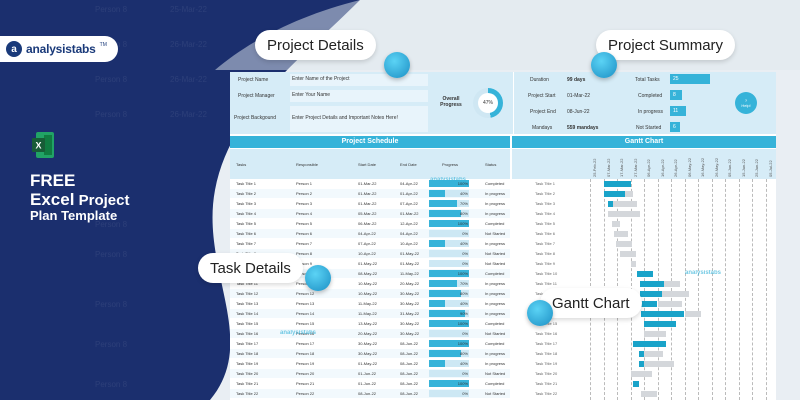 This screenshot has height=400, width=800. I want to click on cell-start: 20-May-22, so click(368, 333).